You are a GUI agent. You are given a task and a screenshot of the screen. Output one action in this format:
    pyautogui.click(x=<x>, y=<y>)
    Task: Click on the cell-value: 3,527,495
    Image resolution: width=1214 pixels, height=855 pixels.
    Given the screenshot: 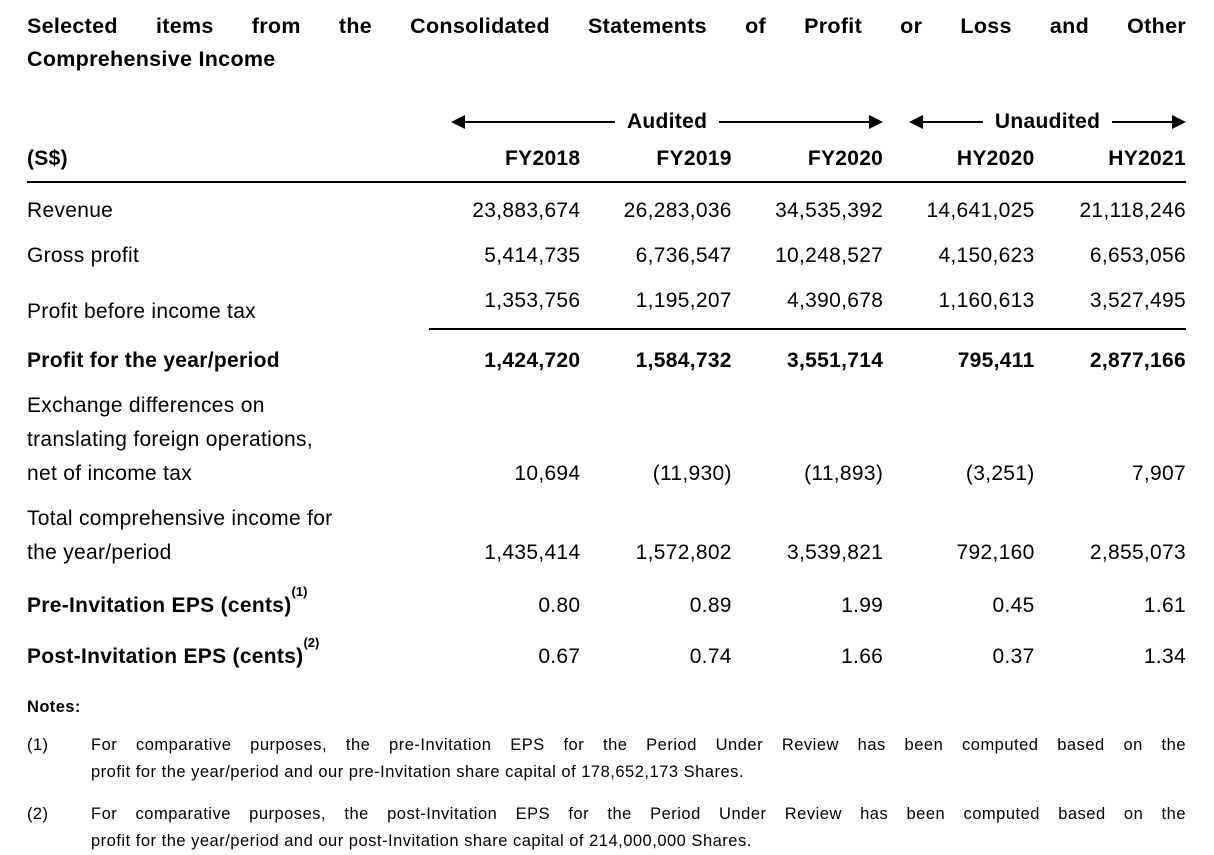 What is the action you would take?
    pyautogui.click(x=1110, y=301)
    